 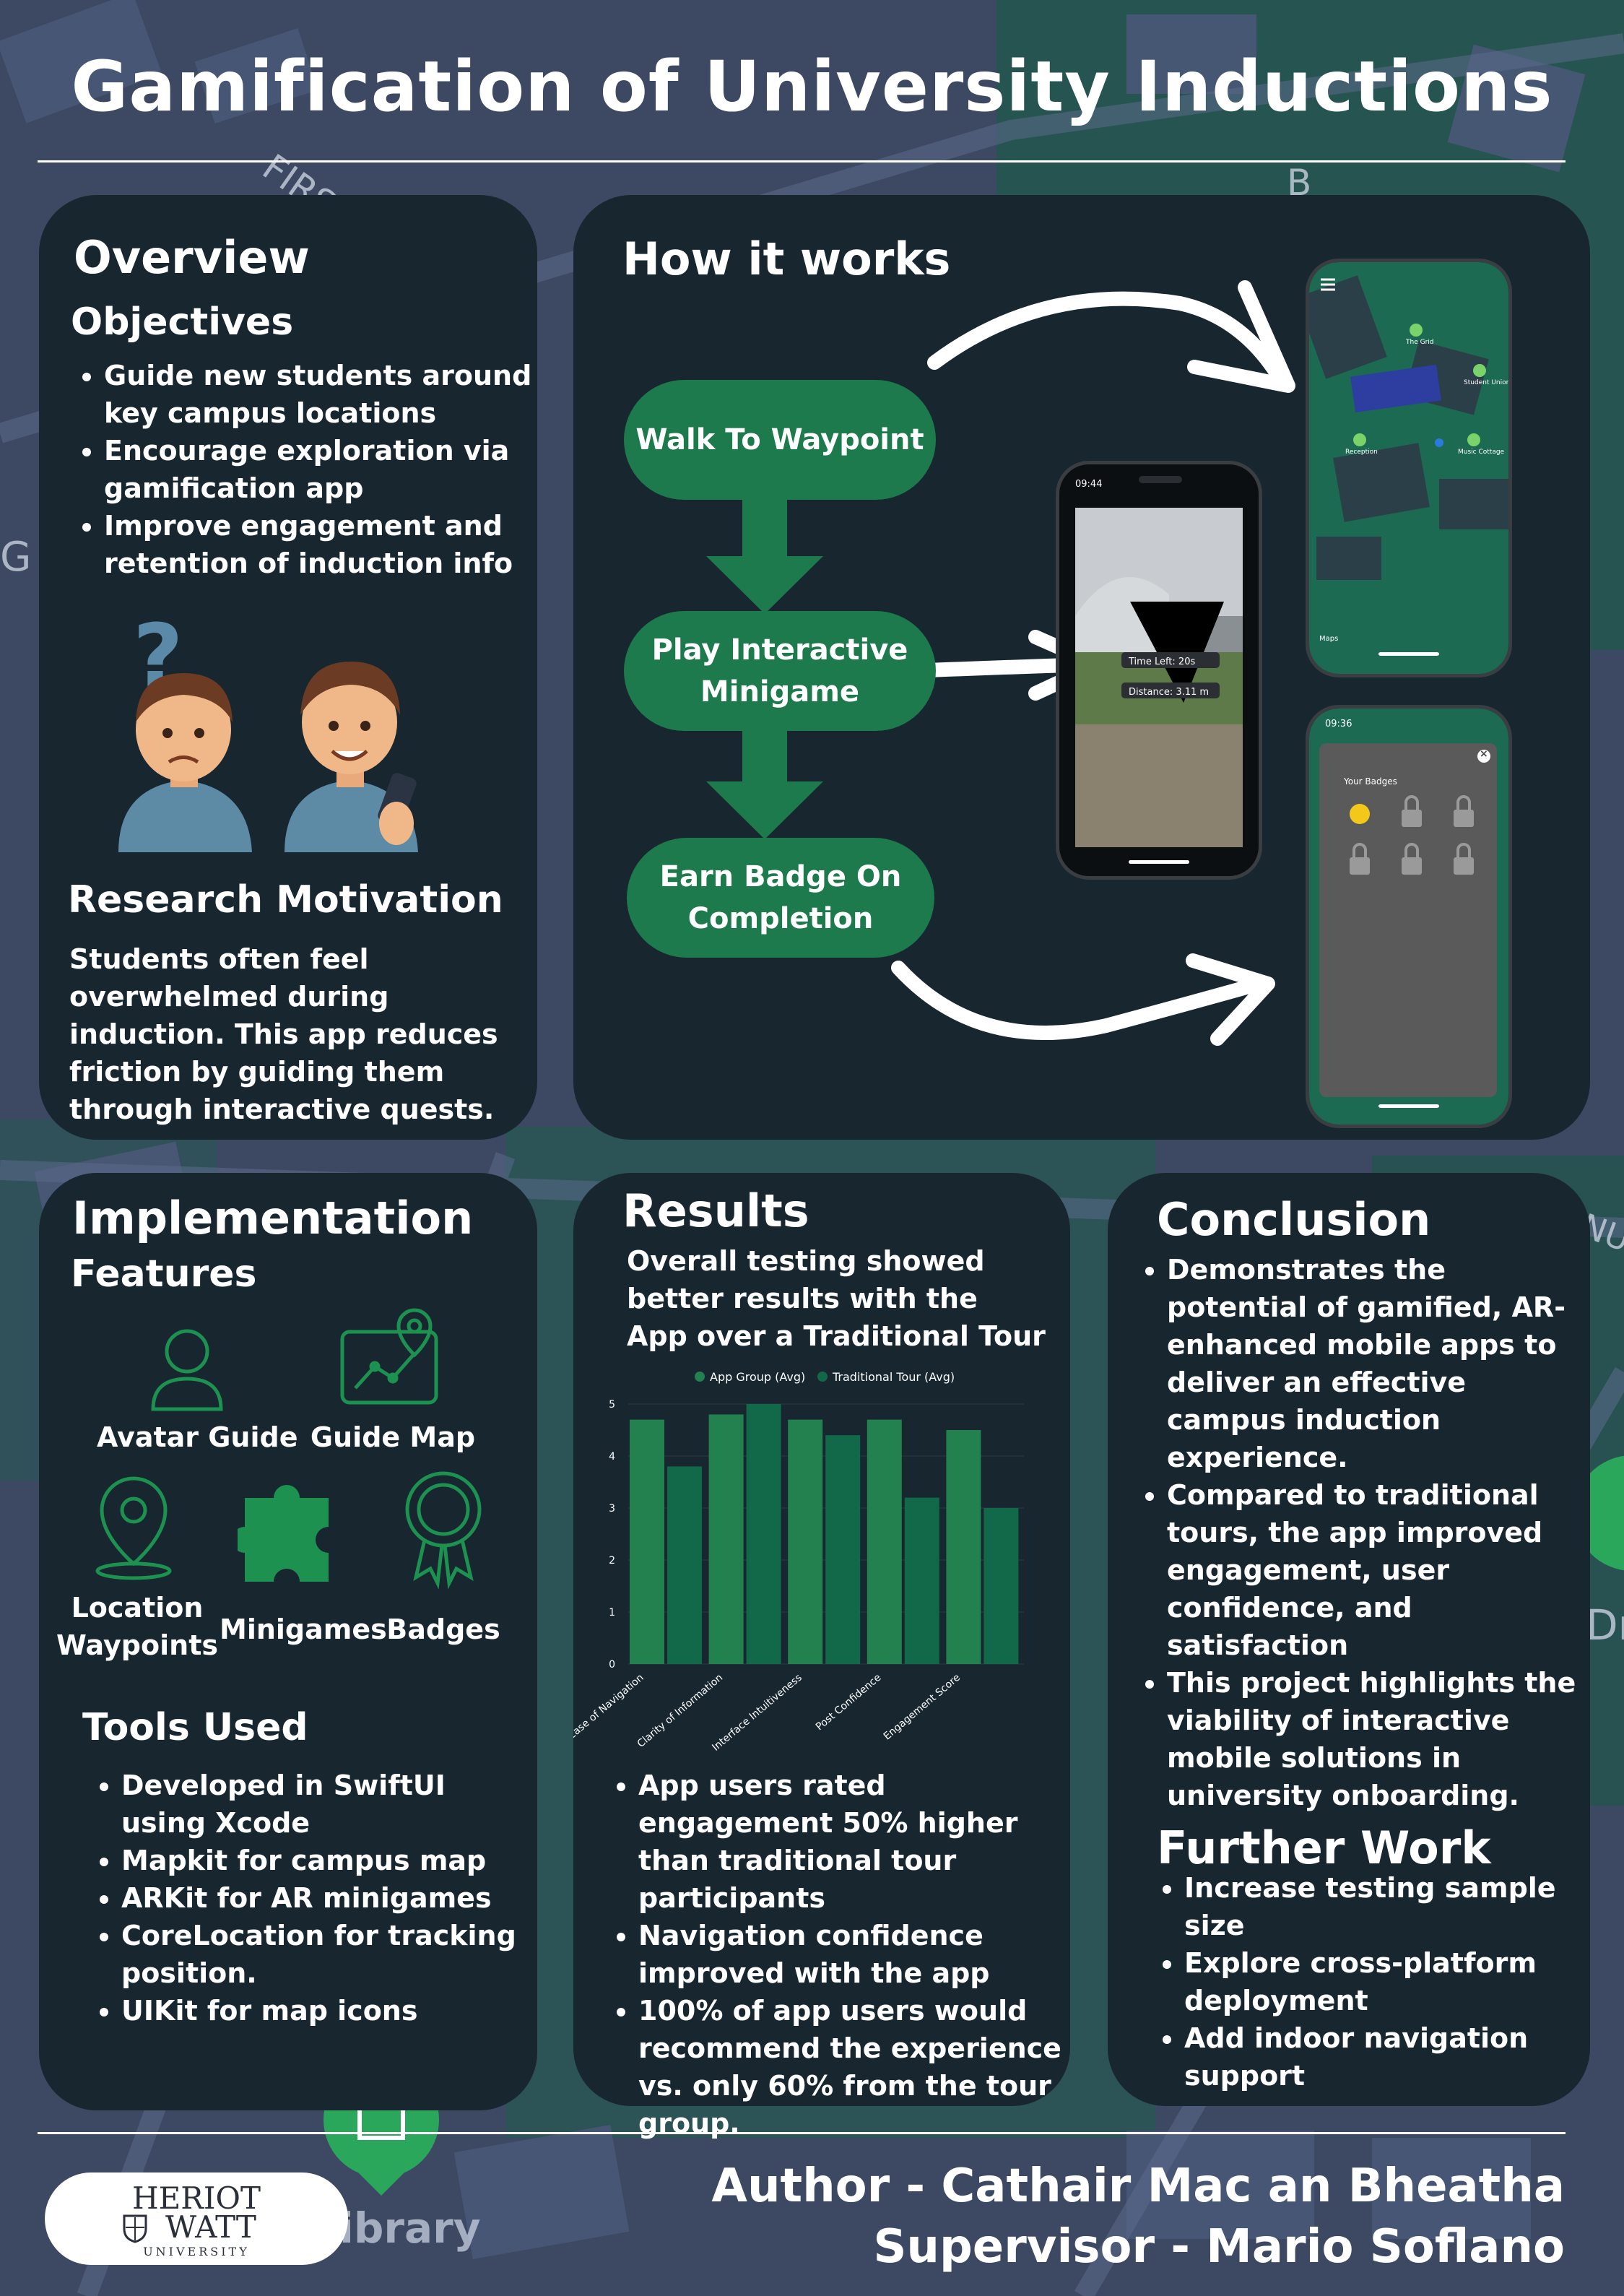 I want to click on implementation-heading: Implementation, so click(x=273, y=1218).